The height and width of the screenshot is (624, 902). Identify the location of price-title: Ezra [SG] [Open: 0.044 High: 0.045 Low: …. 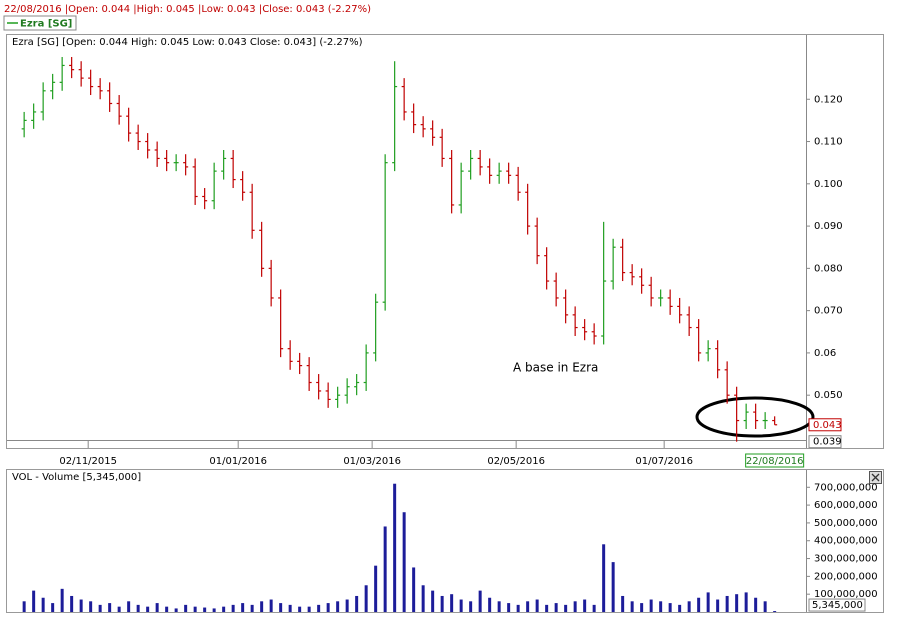
(187, 42).